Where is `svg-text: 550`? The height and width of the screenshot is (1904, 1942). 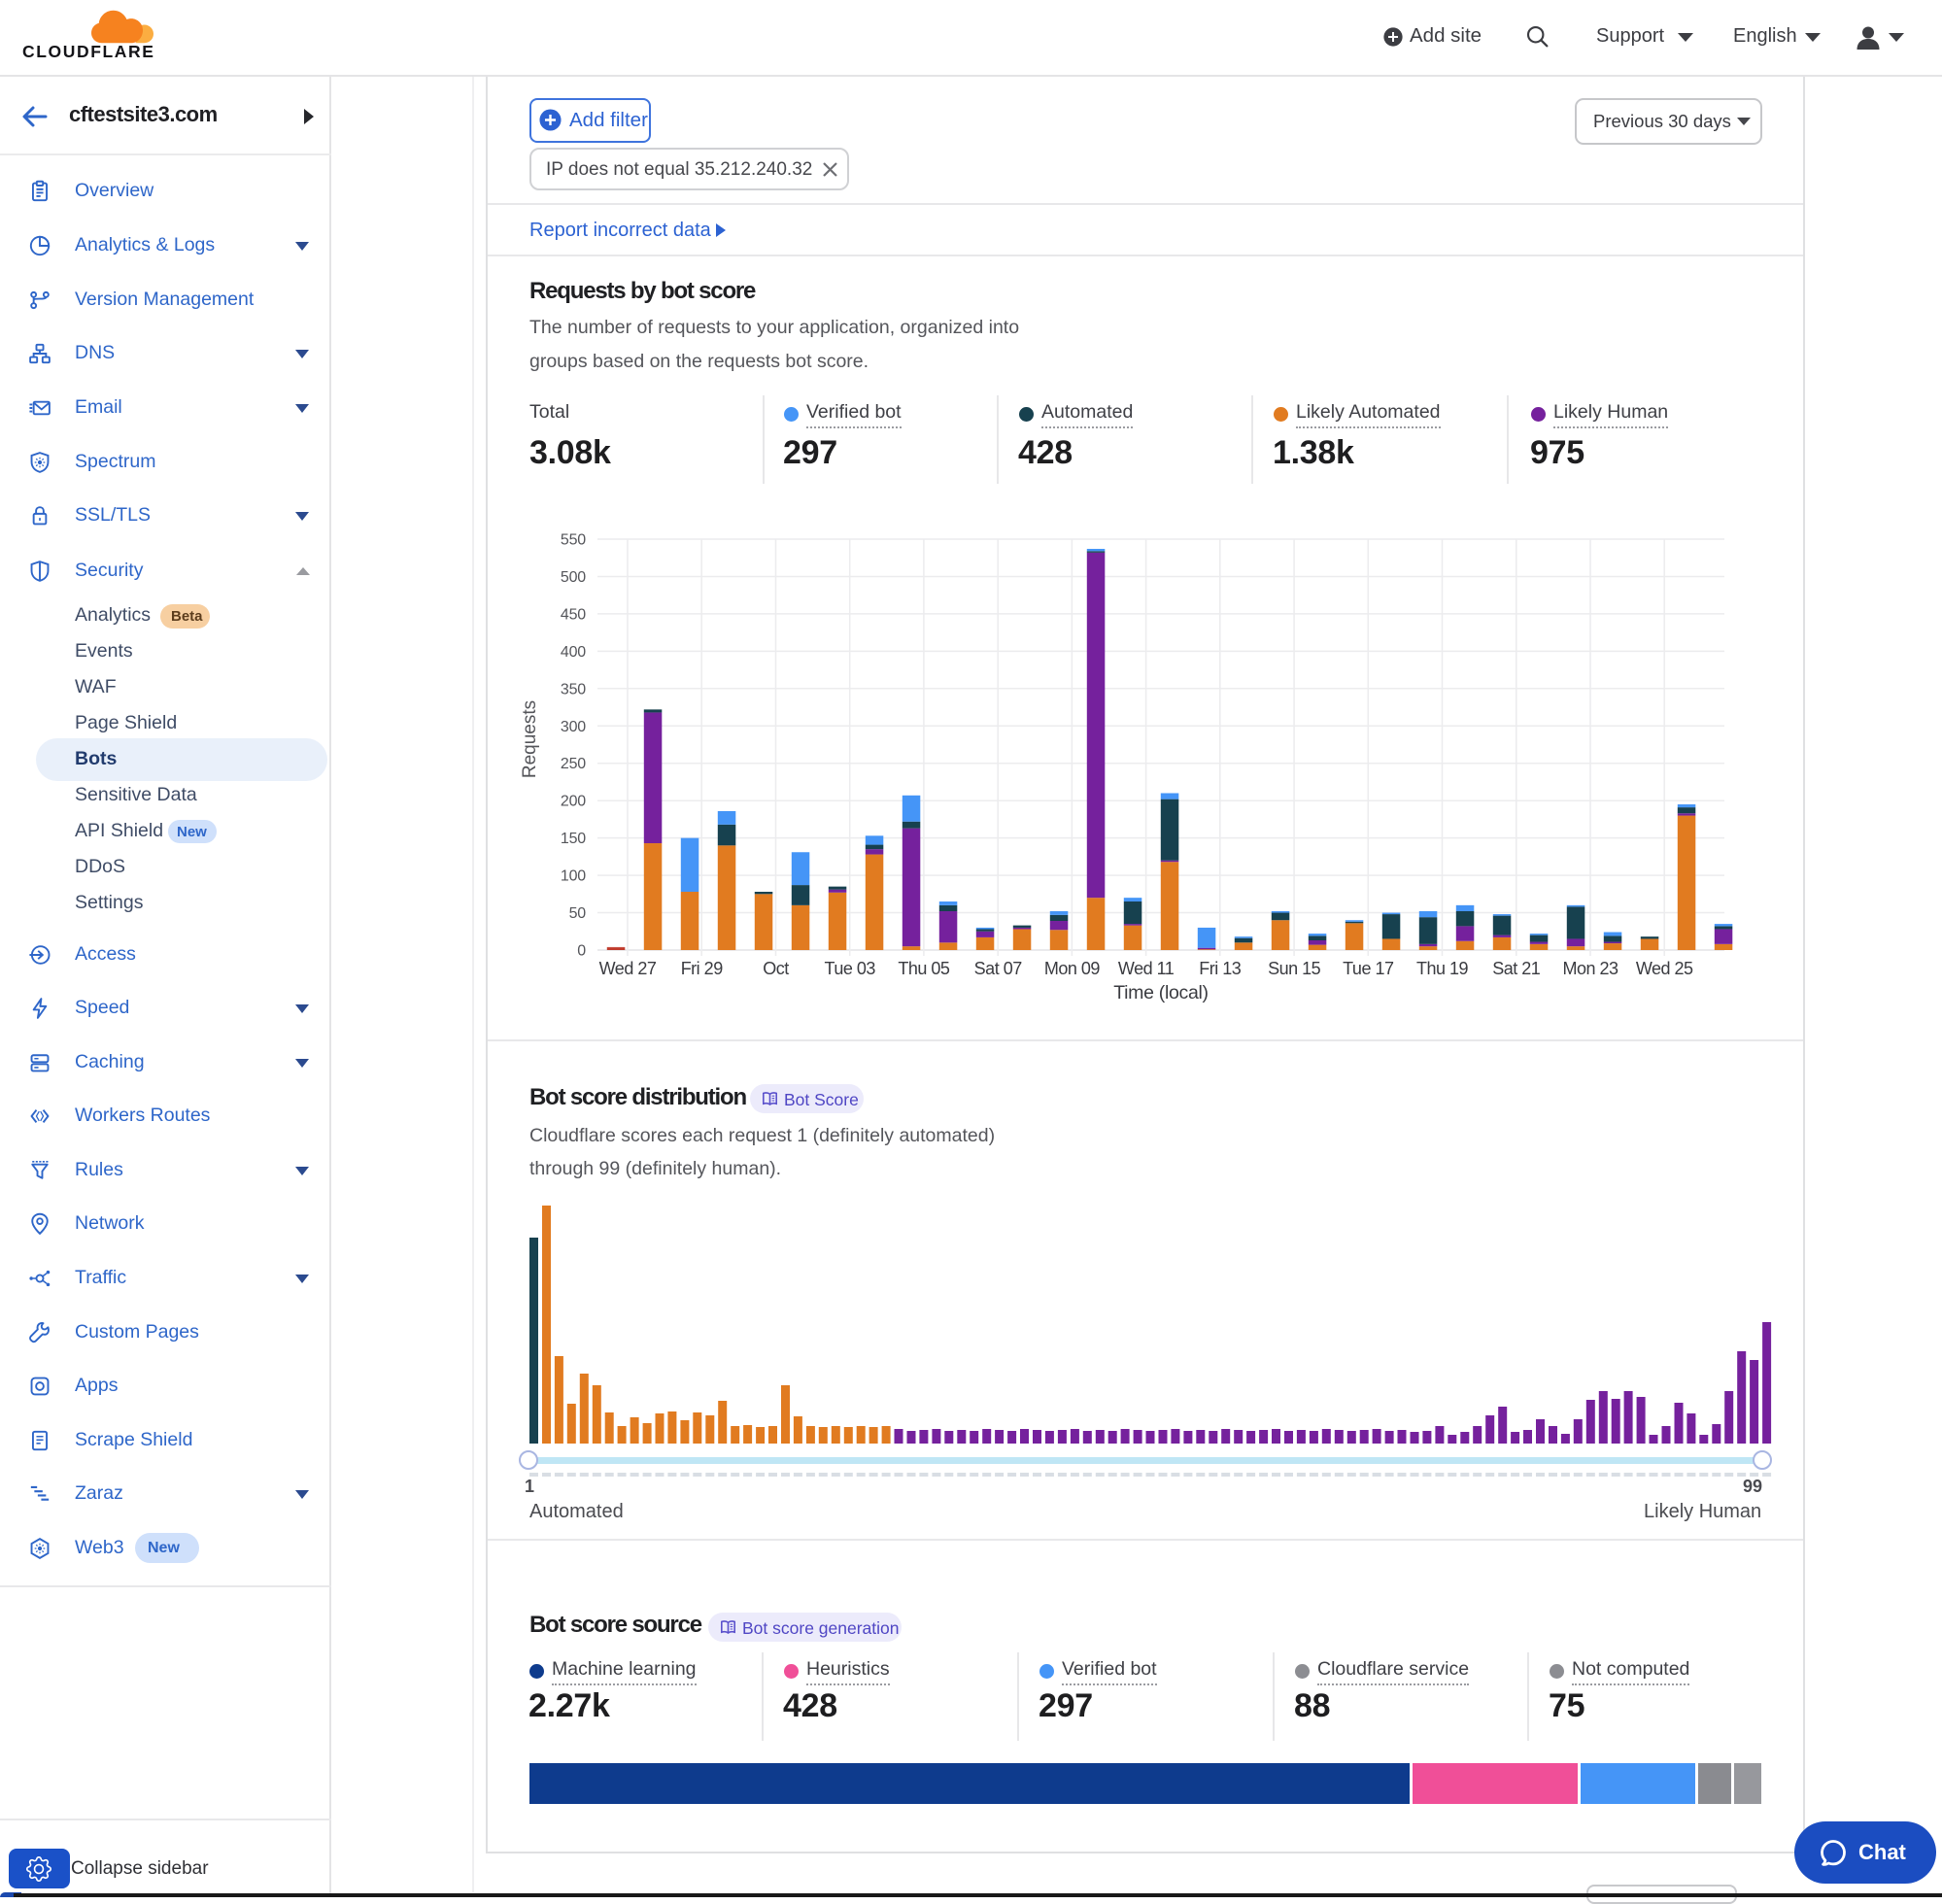
svg-text: 550 is located at coordinates (574, 540).